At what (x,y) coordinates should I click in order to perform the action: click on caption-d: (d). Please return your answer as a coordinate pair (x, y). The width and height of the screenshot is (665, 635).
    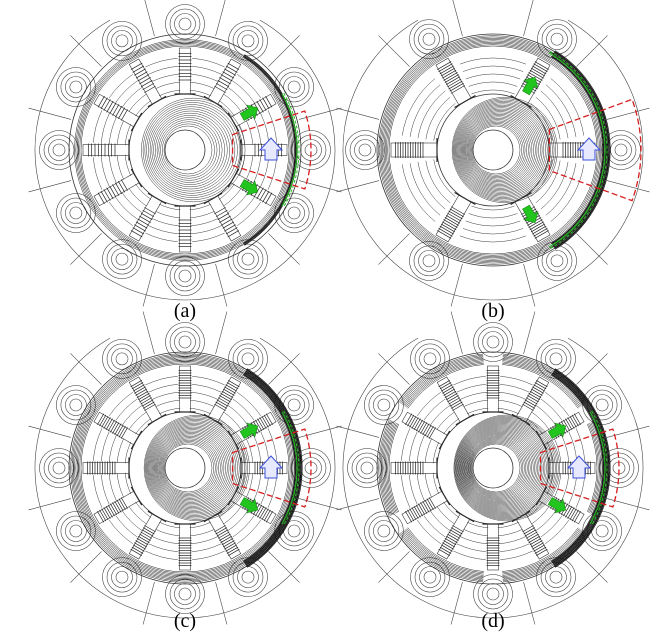
    Looking at the image, I should click on (493, 621).